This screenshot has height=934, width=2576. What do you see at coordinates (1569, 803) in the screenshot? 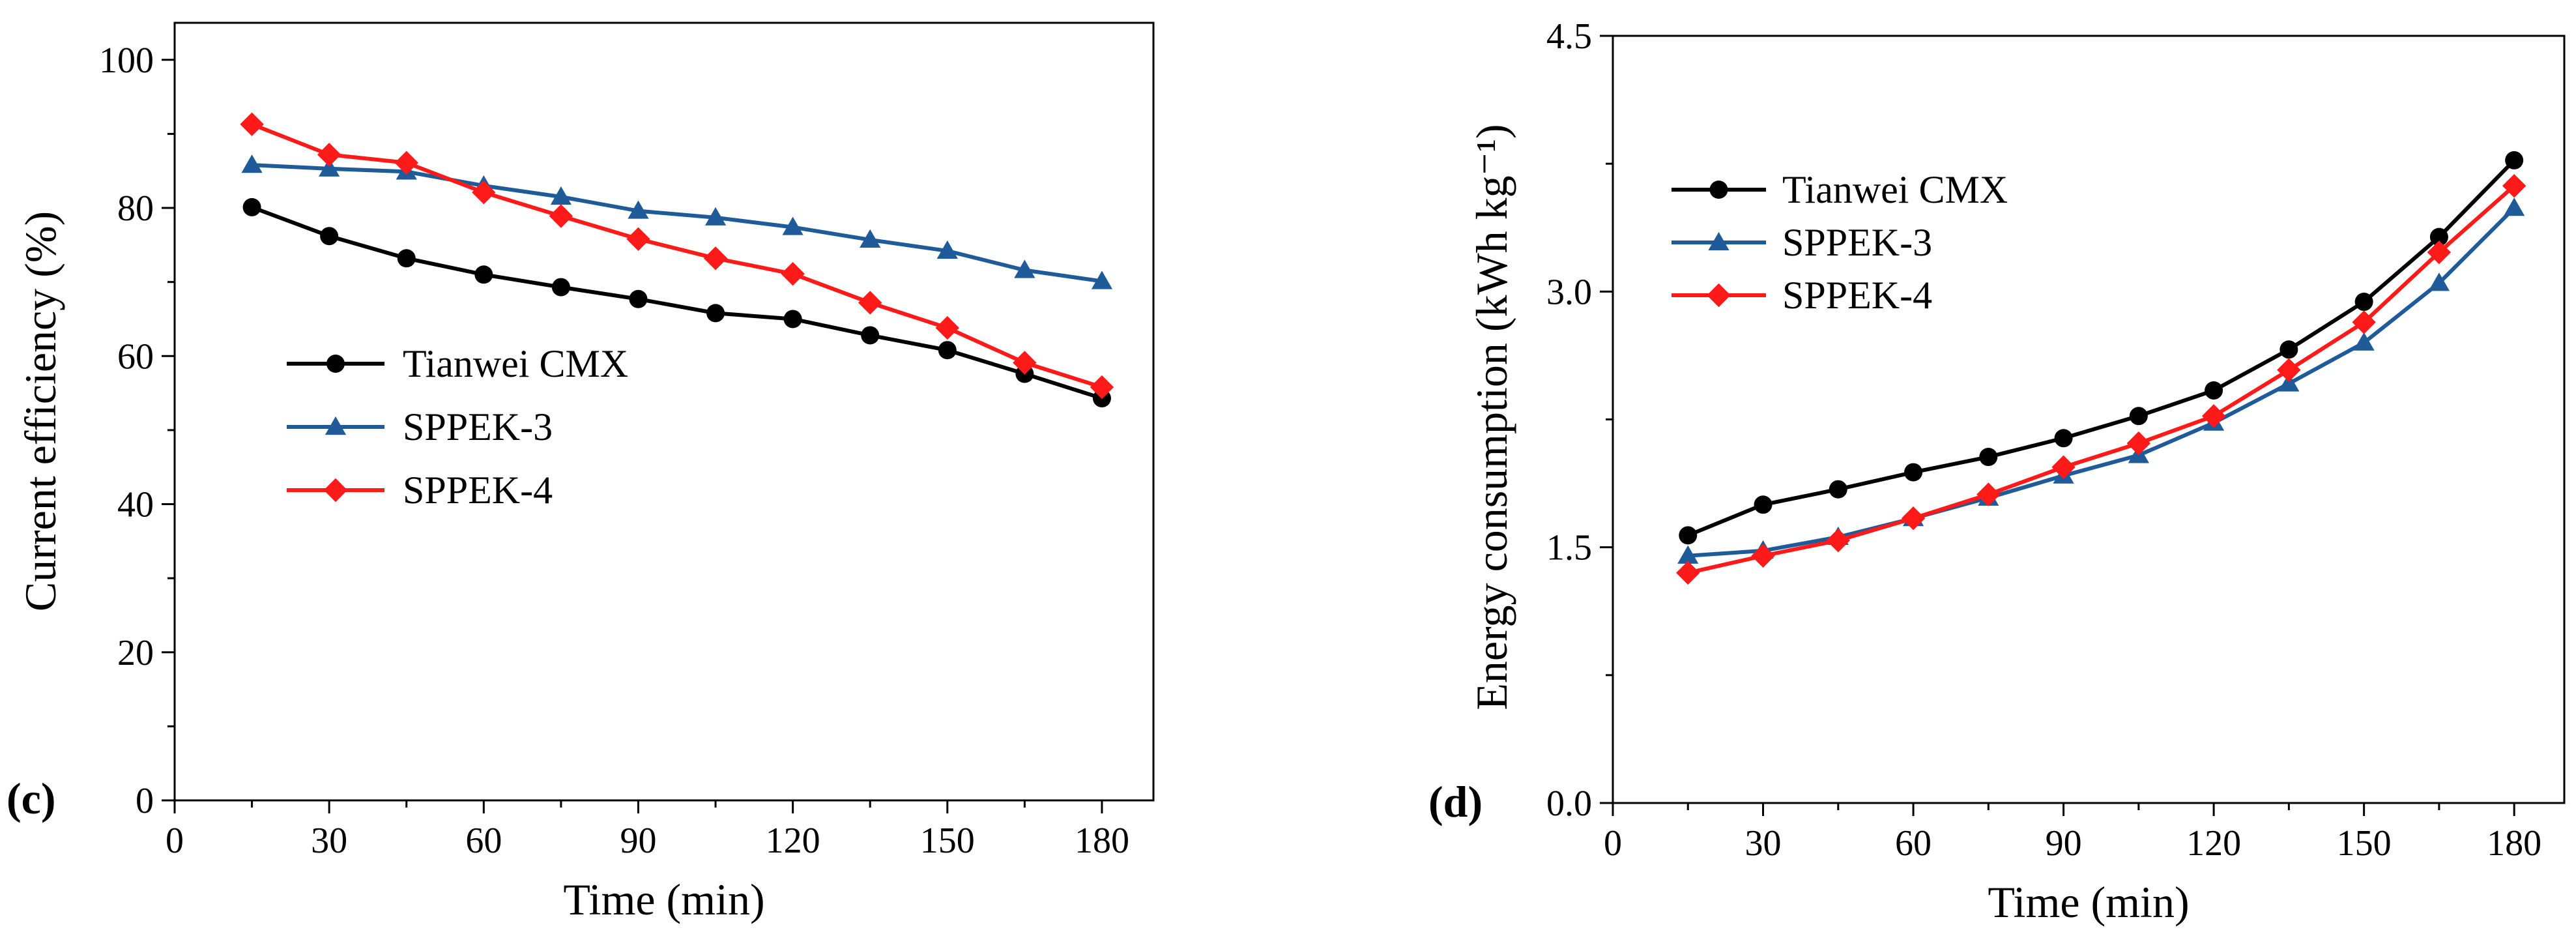
I see `y-tick-label: 0.0` at bounding box center [1569, 803].